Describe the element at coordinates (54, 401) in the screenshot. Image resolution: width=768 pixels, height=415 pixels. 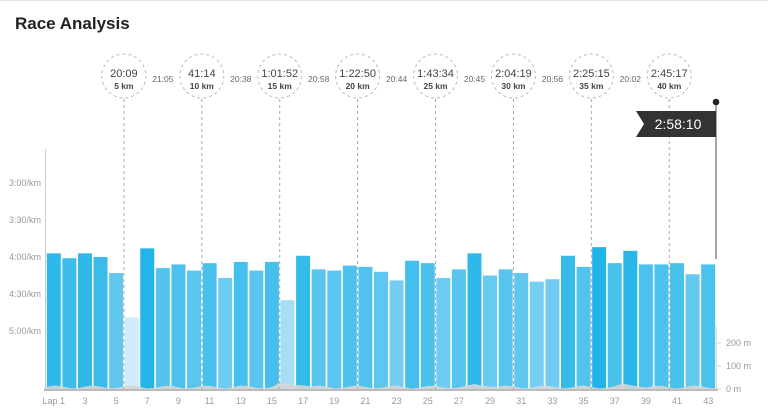
I see `x-tick-label: Lap 1` at that location.